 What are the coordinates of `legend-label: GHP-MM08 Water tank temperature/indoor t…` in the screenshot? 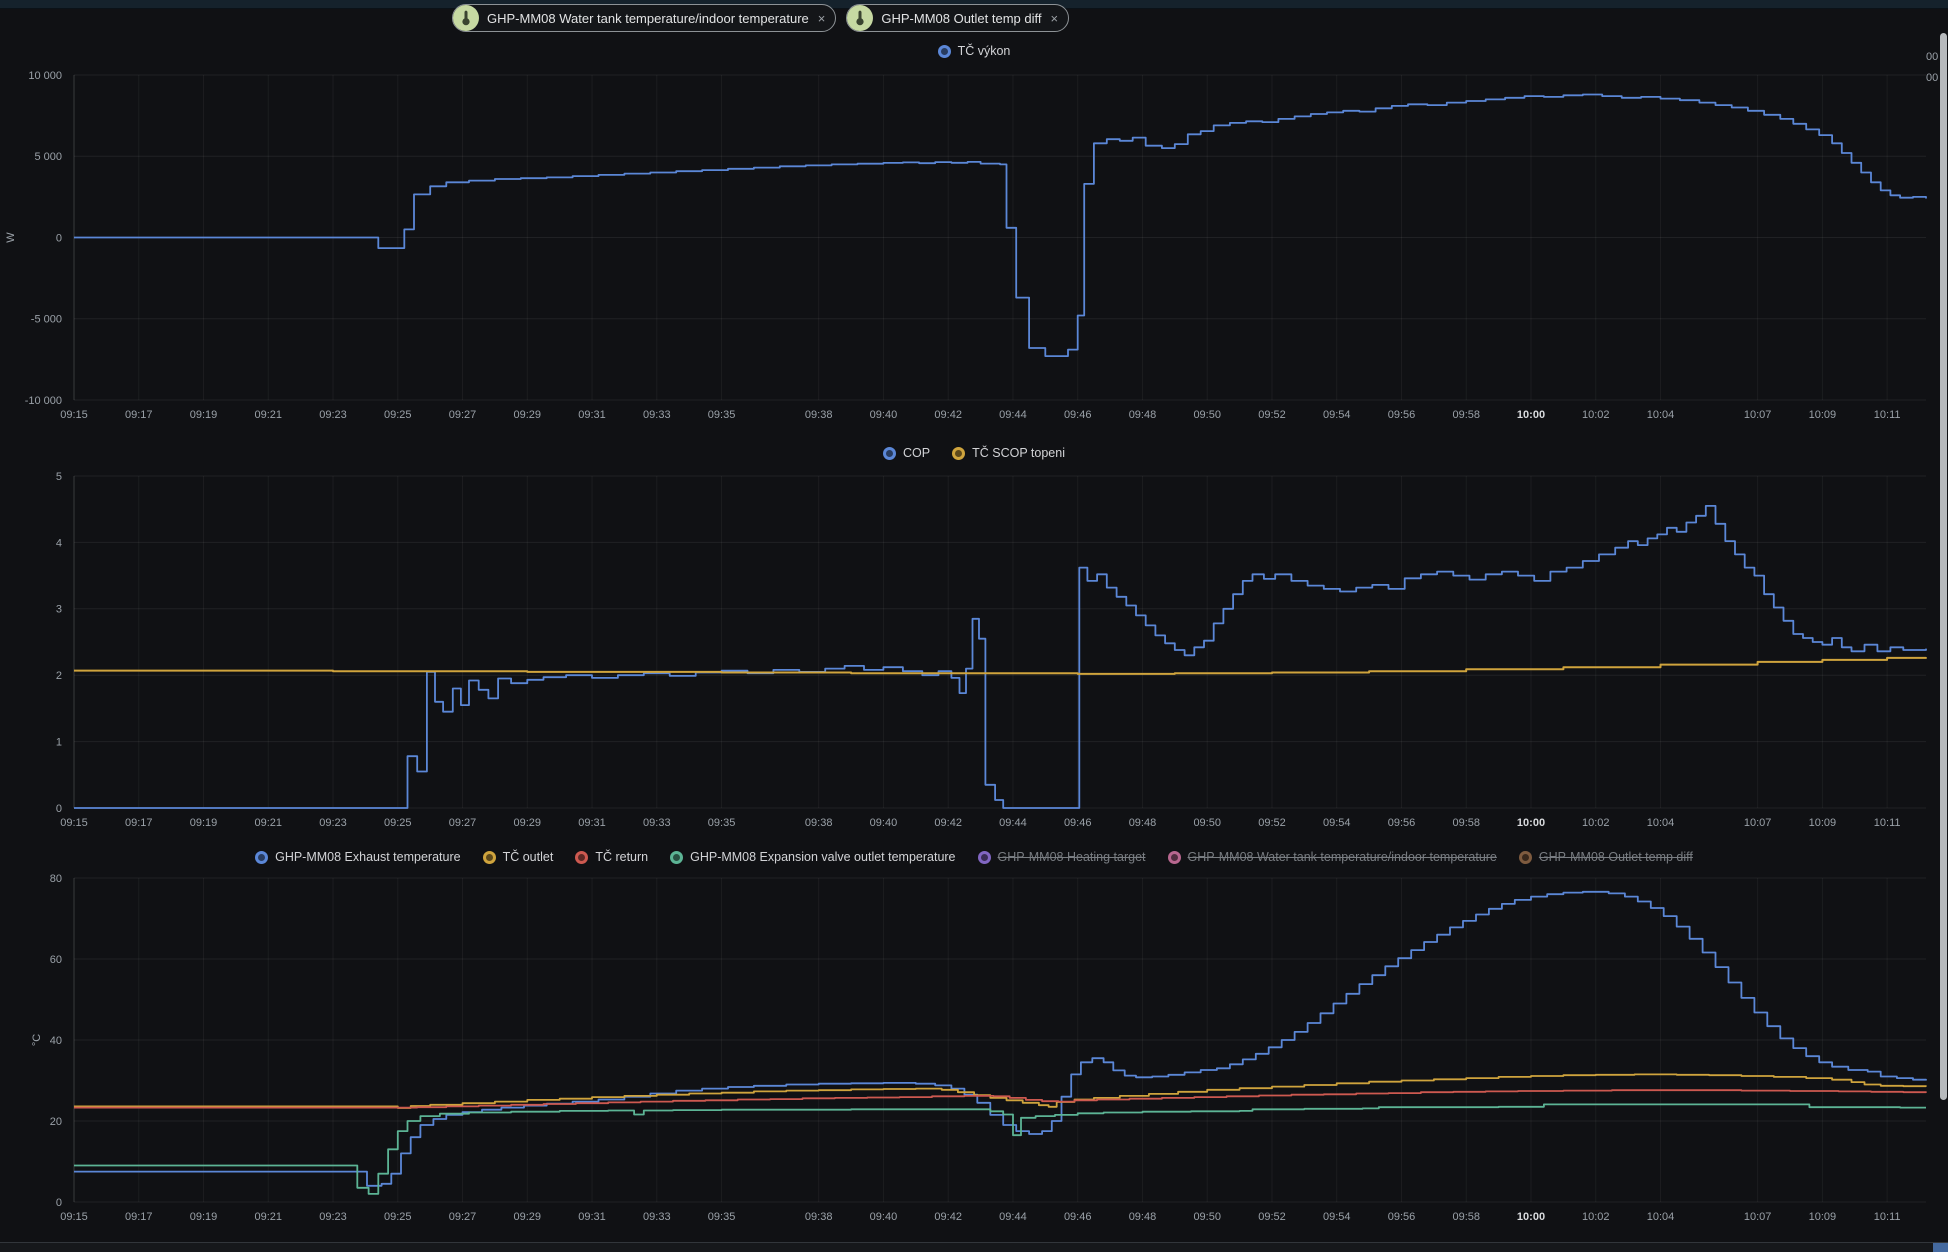 It's located at (1342, 857).